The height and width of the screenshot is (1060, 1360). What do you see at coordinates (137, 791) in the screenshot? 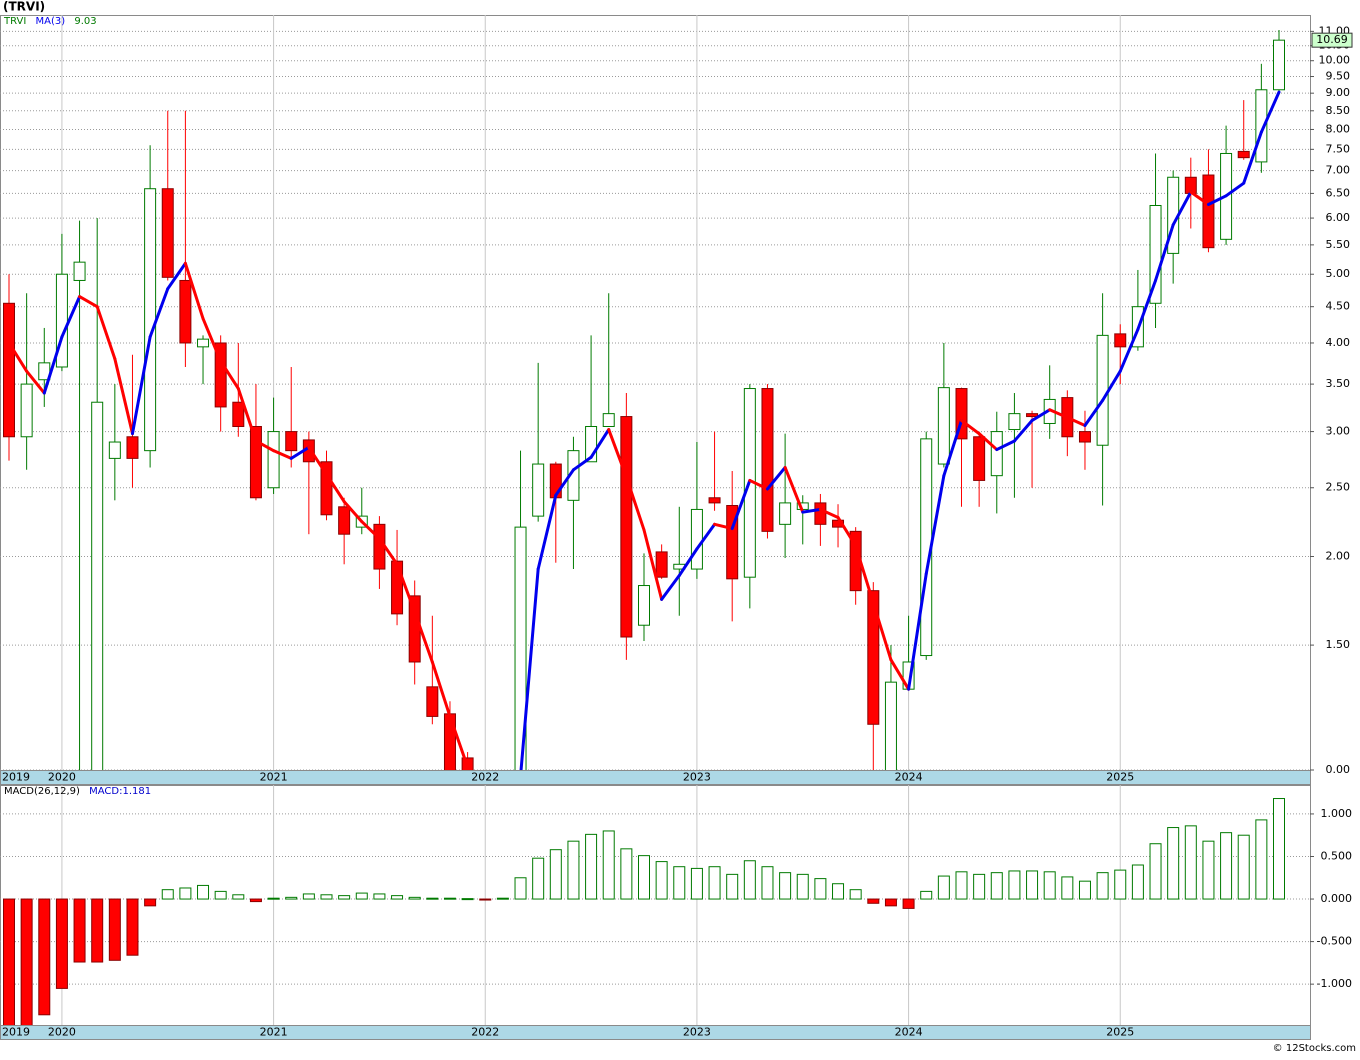
I see `macd-value: 1.181` at bounding box center [137, 791].